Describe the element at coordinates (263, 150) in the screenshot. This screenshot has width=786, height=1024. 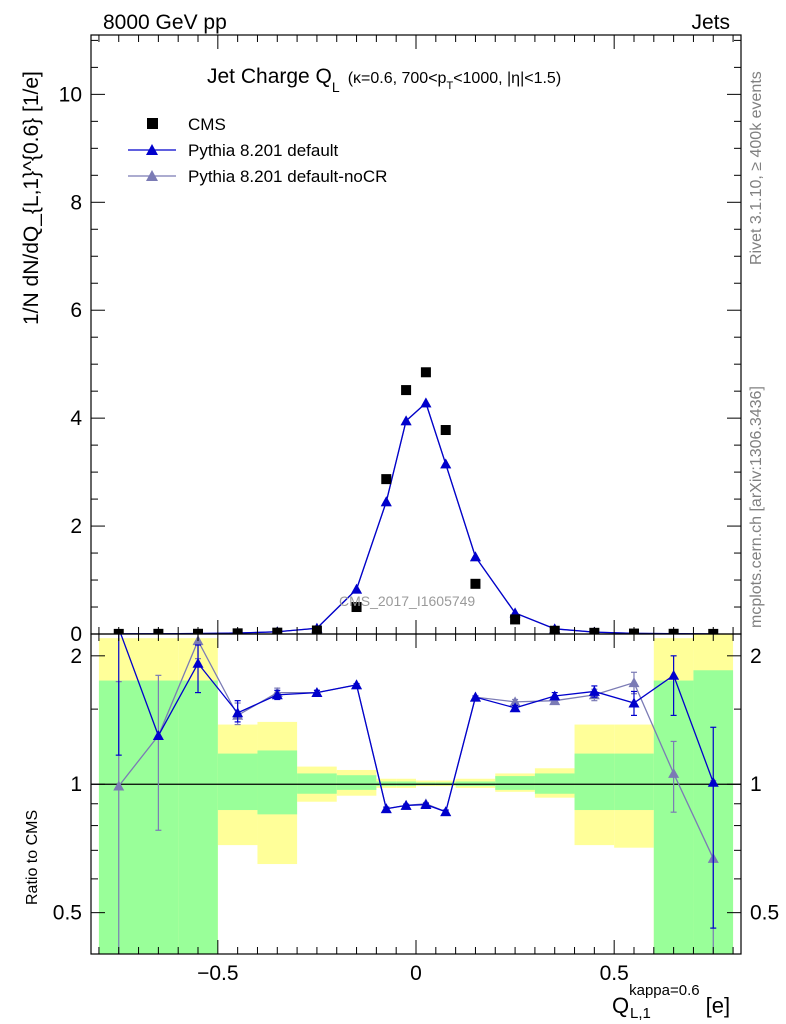
I see `legend-default-label: Pythia 8.201 default` at that location.